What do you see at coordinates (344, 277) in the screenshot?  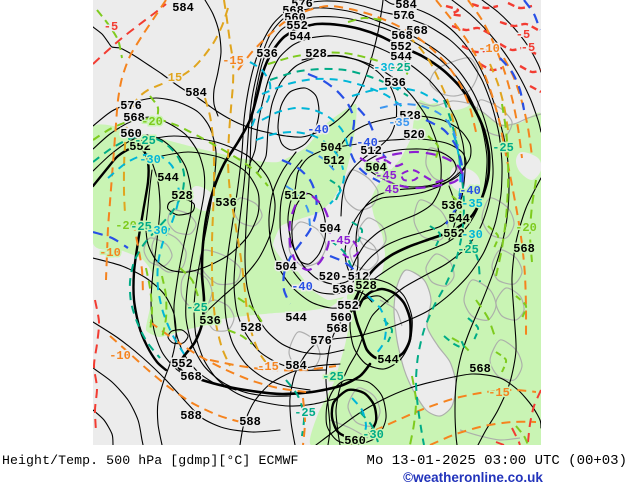 I see `svg-text: 520-512` at bounding box center [344, 277].